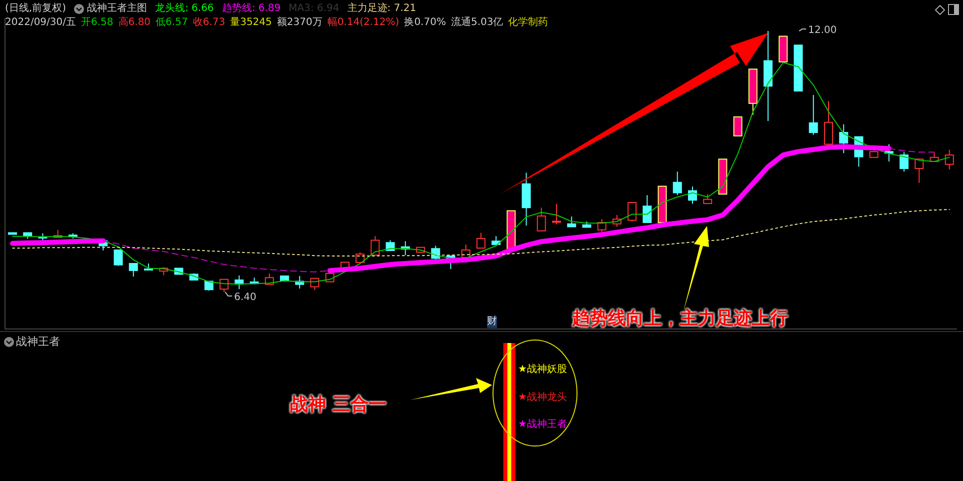 This screenshot has width=963, height=481. What do you see at coordinates (251, 23) in the screenshot?
I see `text: 量35245` at bounding box center [251, 23].